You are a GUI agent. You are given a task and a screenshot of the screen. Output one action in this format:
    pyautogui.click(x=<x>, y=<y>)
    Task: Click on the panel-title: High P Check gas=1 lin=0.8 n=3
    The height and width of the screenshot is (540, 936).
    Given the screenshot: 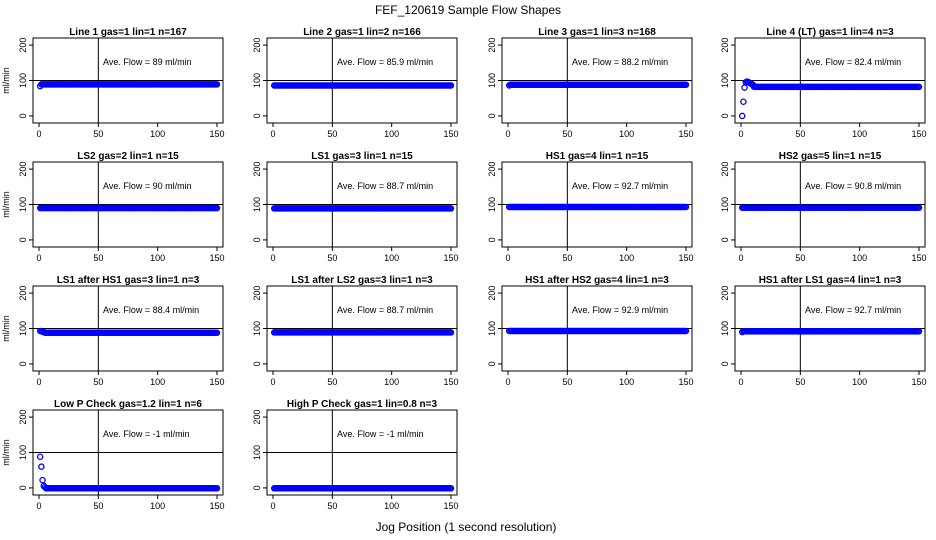 What is the action you would take?
    pyautogui.click(x=362, y=404)
    